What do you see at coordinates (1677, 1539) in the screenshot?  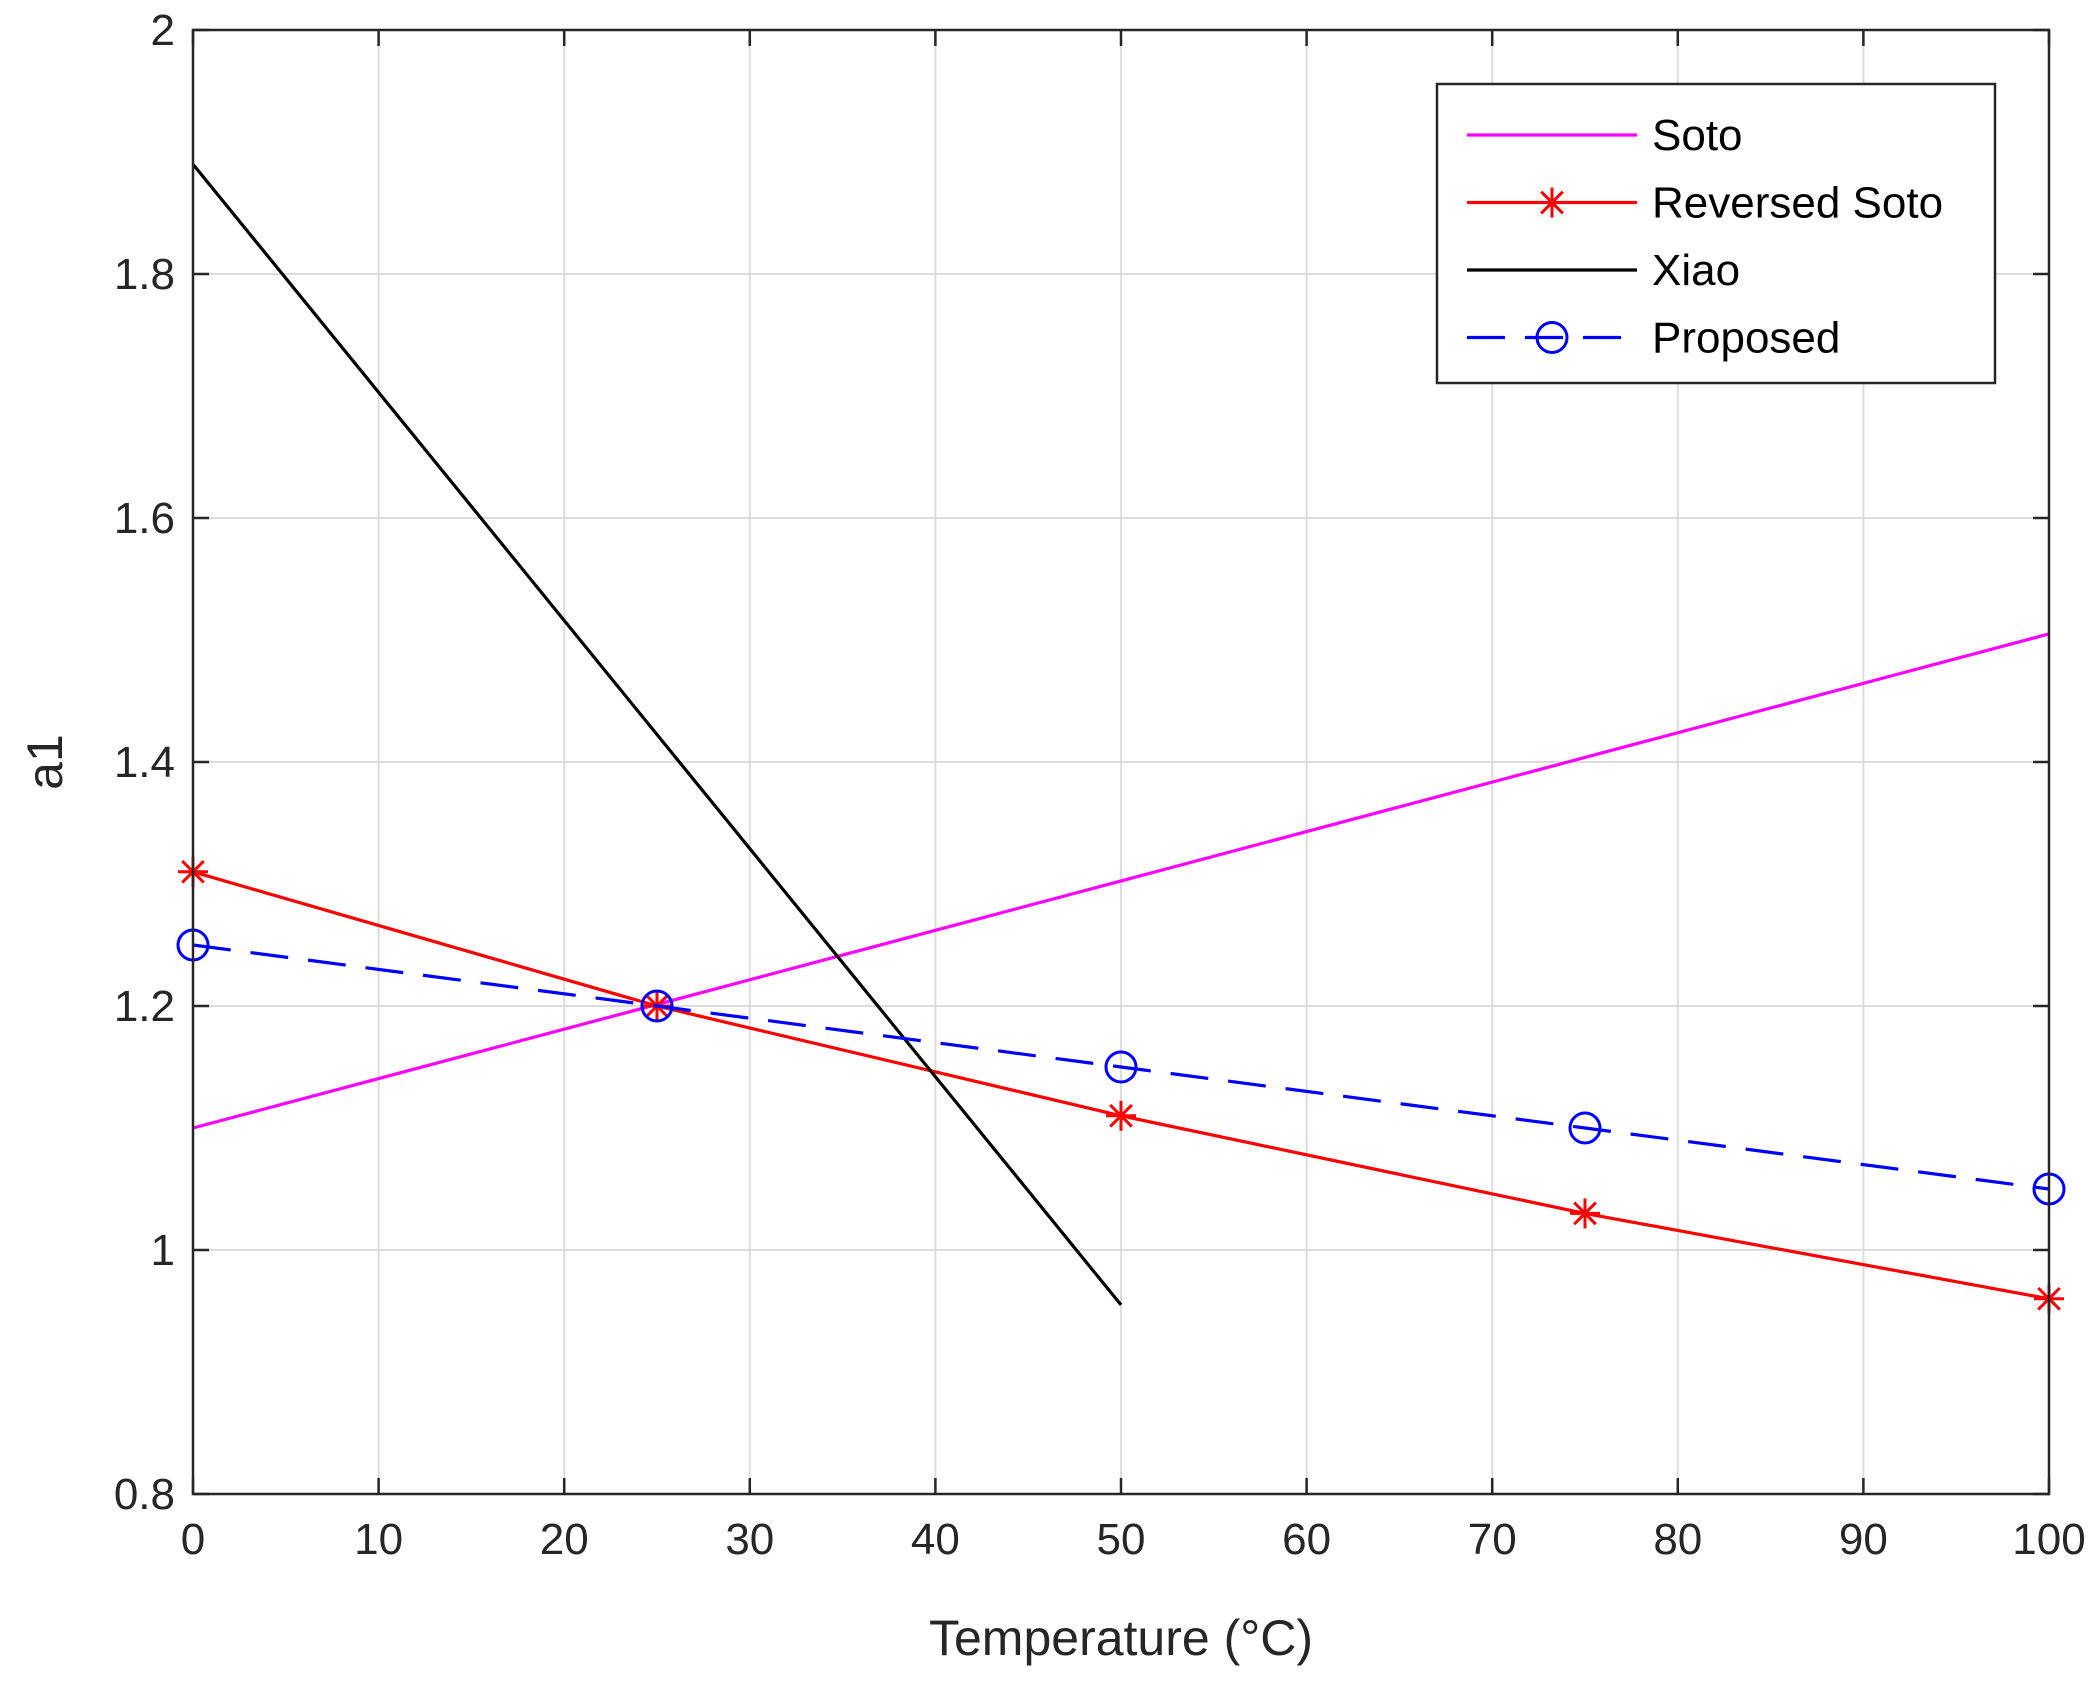 I see `x-tick-label: 80` at bounding box center [1677, 1539].